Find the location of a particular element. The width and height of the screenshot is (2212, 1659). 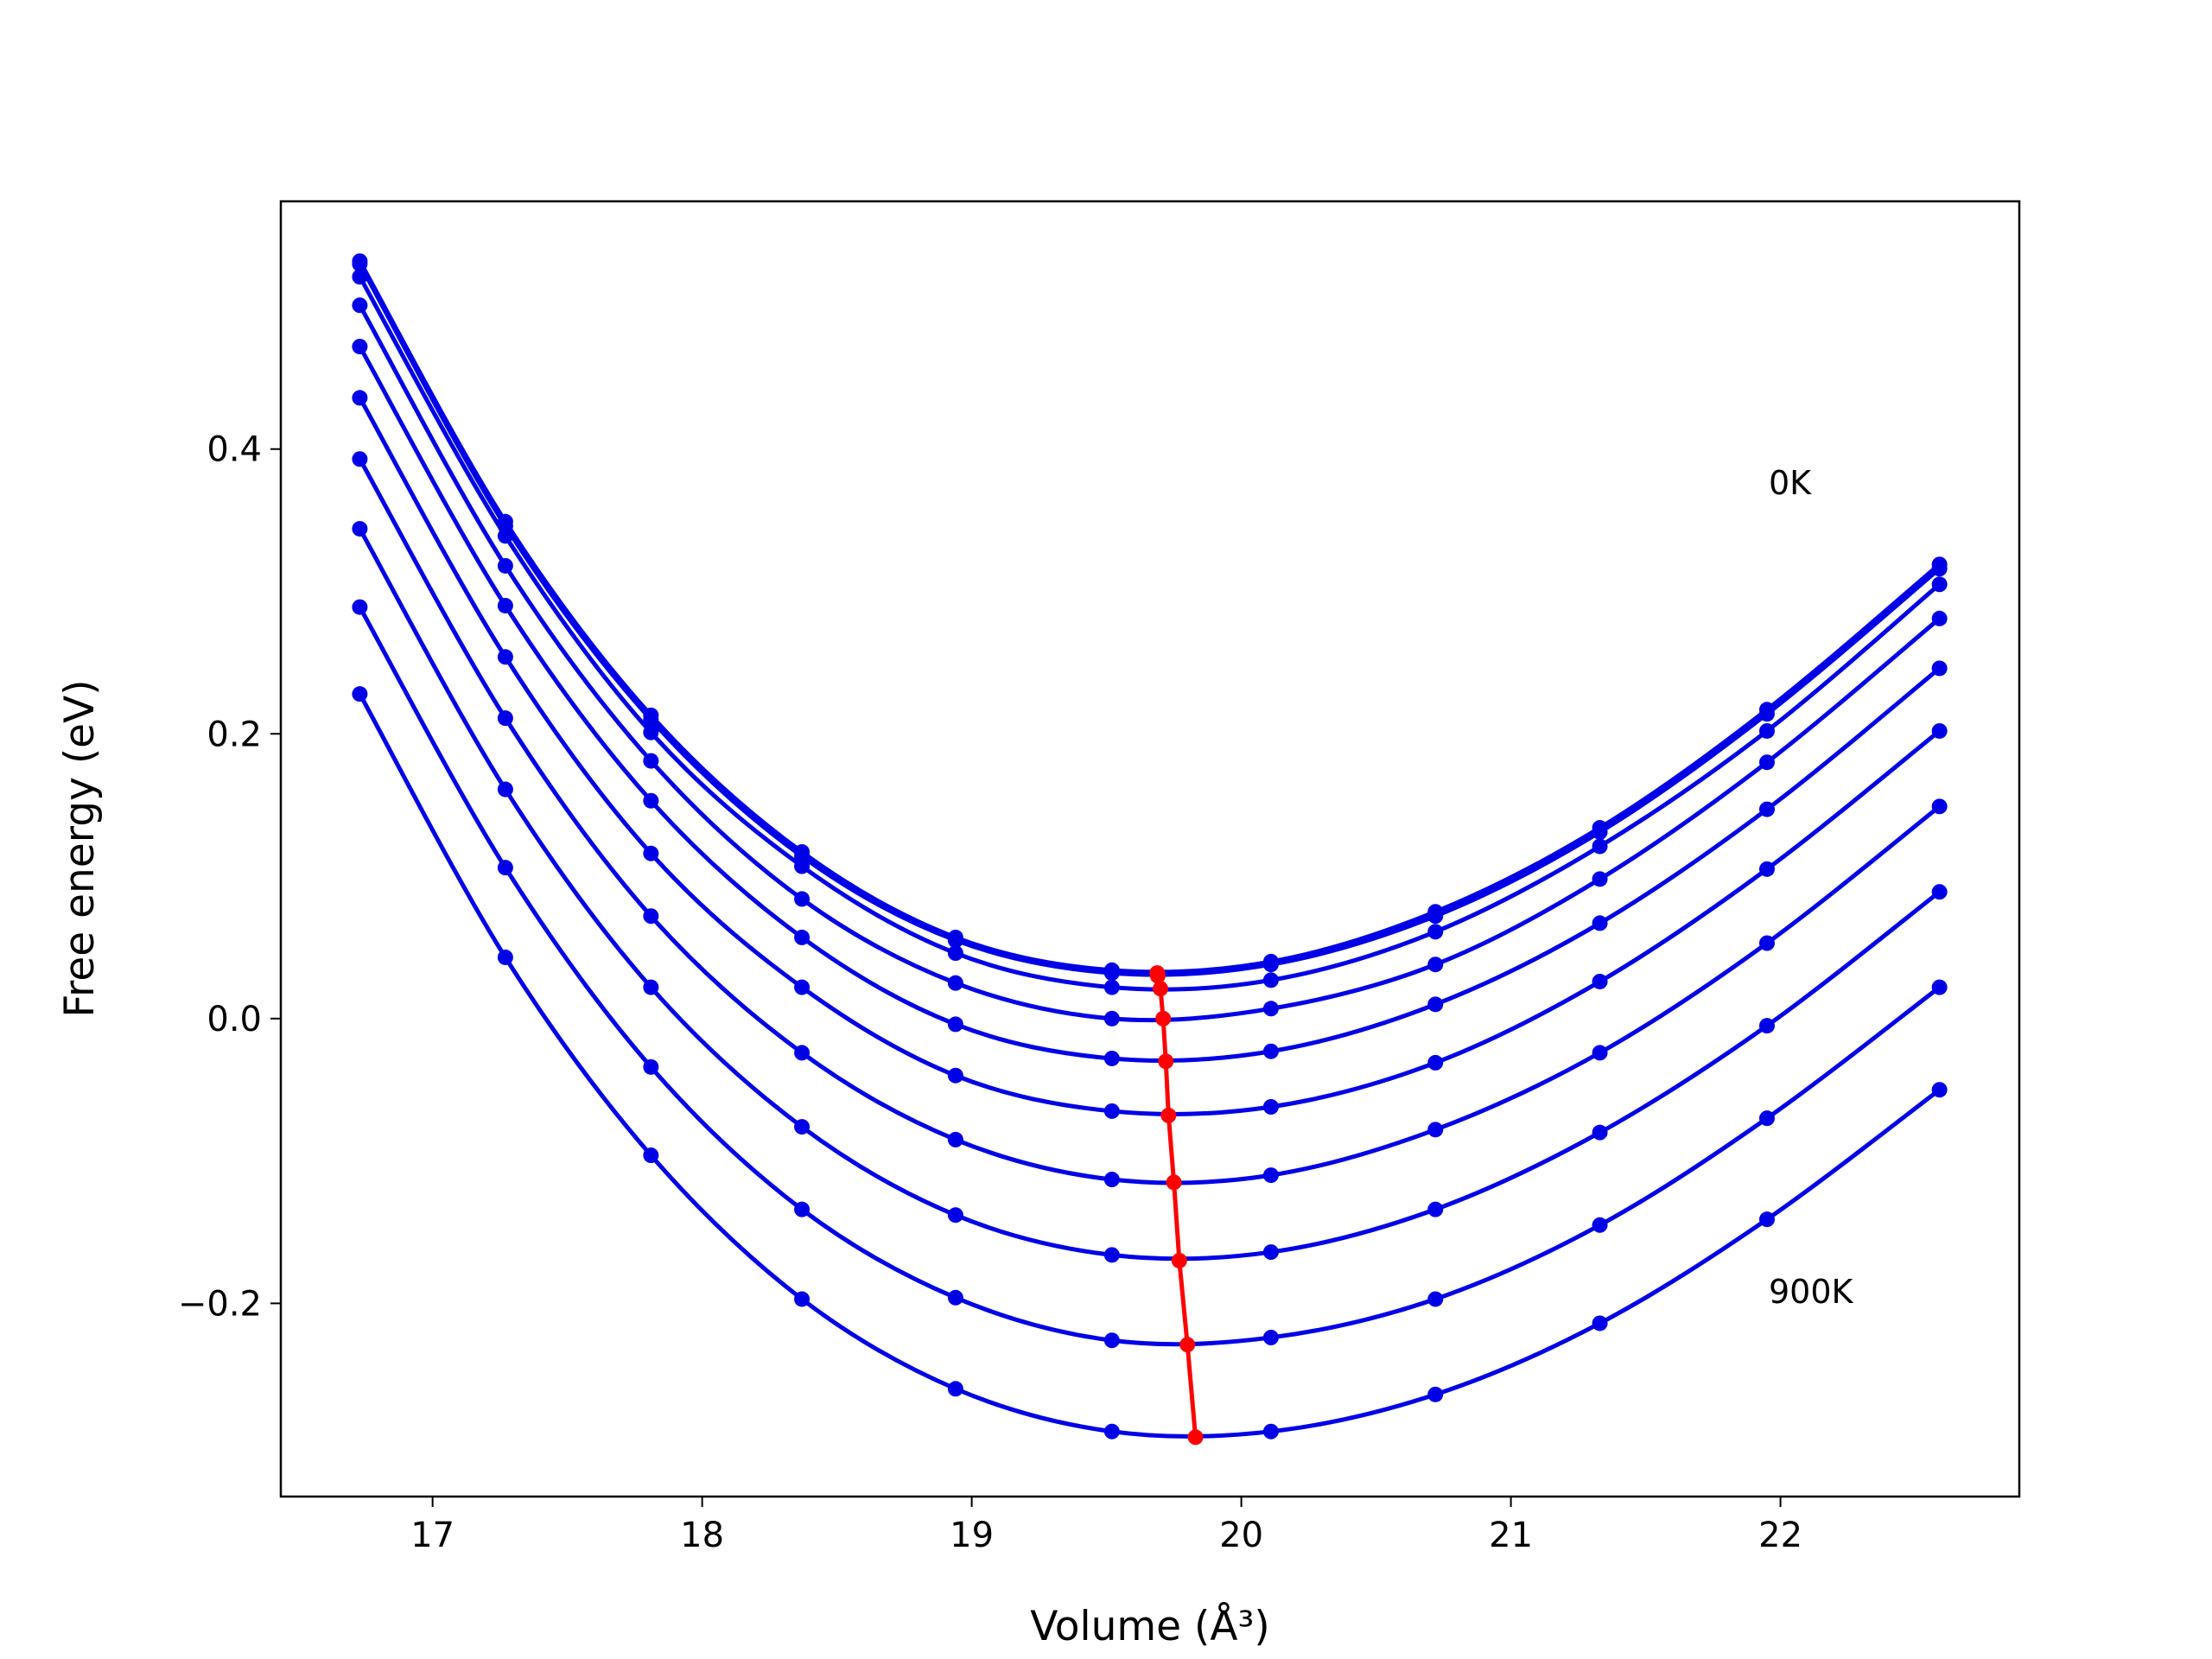

x-tick-label: 19 is located at coordinates (972, 1535).